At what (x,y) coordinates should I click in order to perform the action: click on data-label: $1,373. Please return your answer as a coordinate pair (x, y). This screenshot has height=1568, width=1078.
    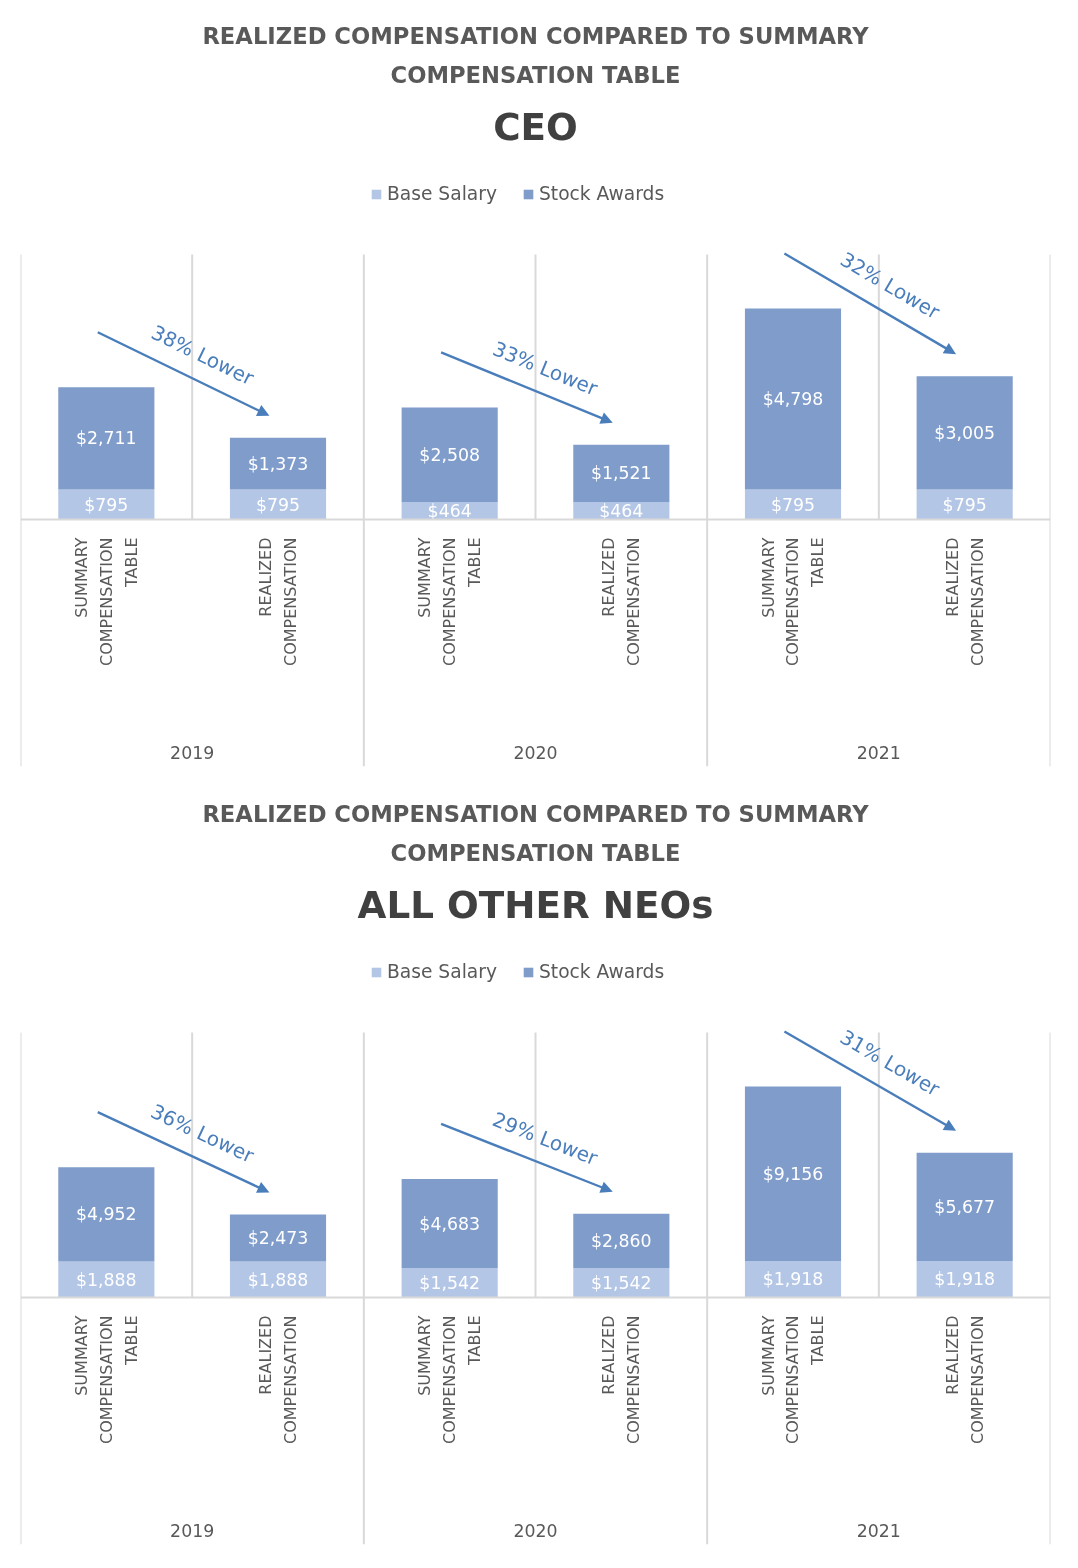
    Looking at the image, I should click on (278, 463).